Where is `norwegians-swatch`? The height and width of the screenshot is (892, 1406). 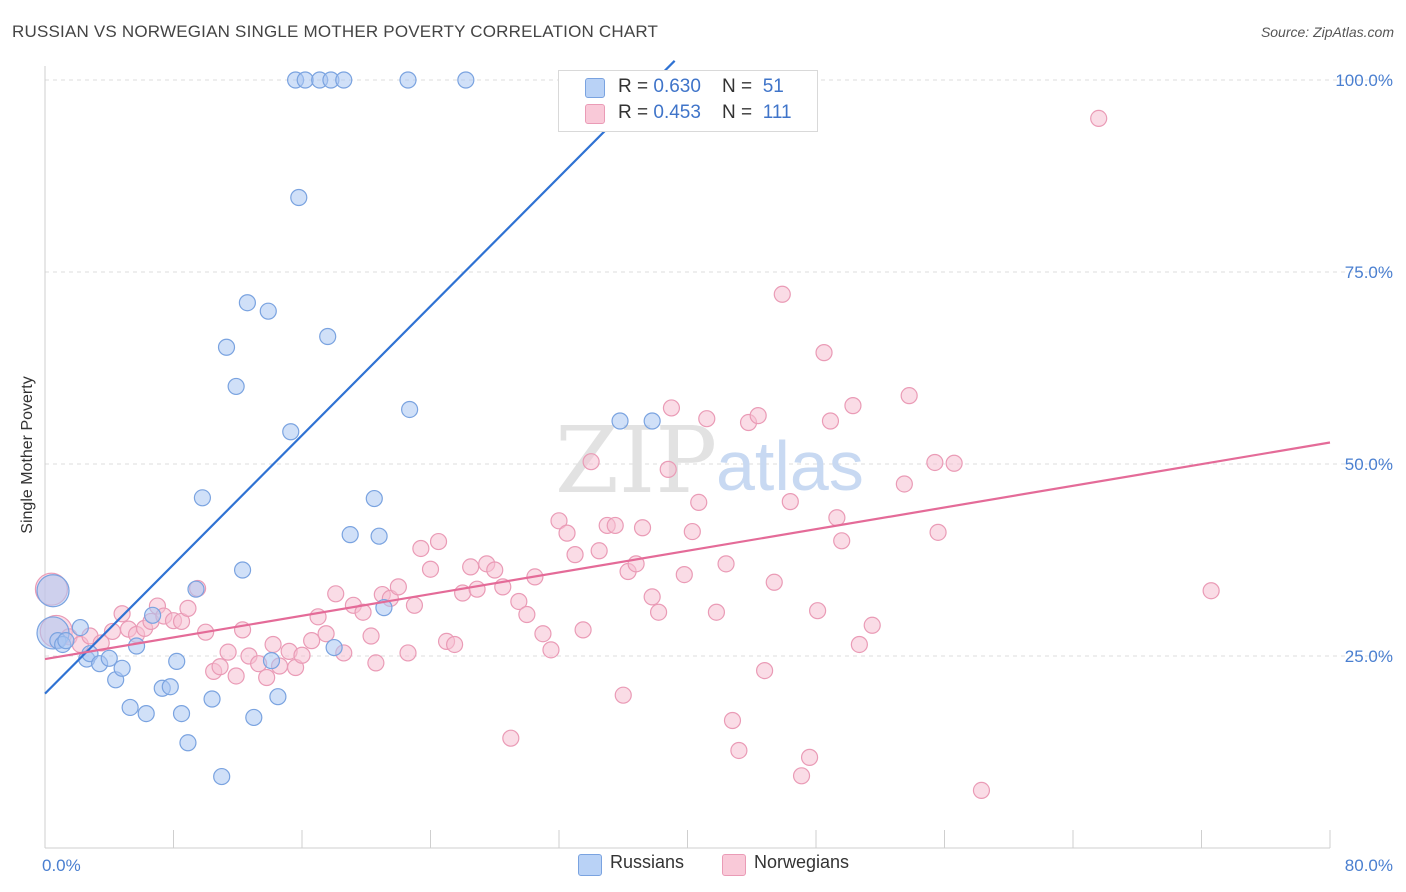
norwegians-swatch is located at coordinates (595, 114).